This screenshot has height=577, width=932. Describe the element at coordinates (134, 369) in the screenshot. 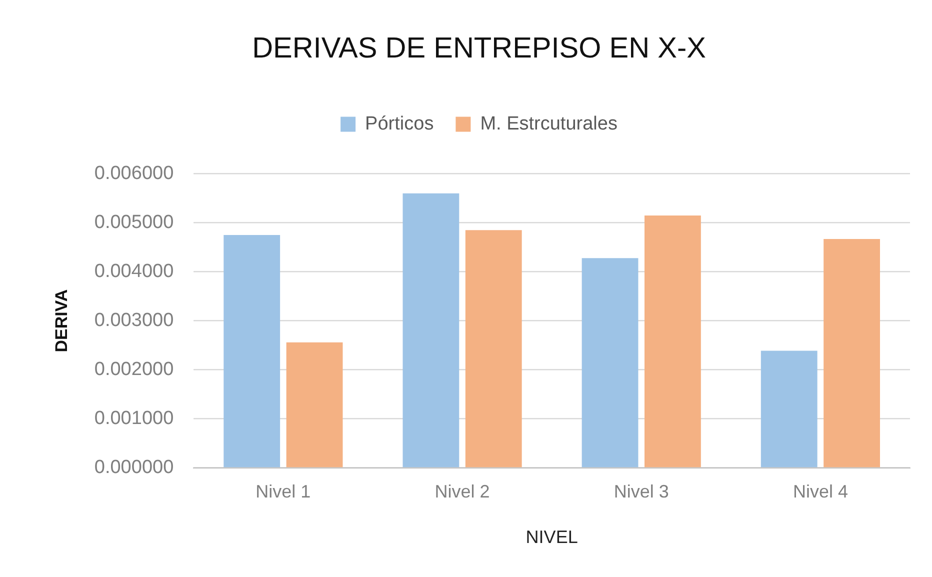

I see `y-tick-label: 0.002000` at that location.